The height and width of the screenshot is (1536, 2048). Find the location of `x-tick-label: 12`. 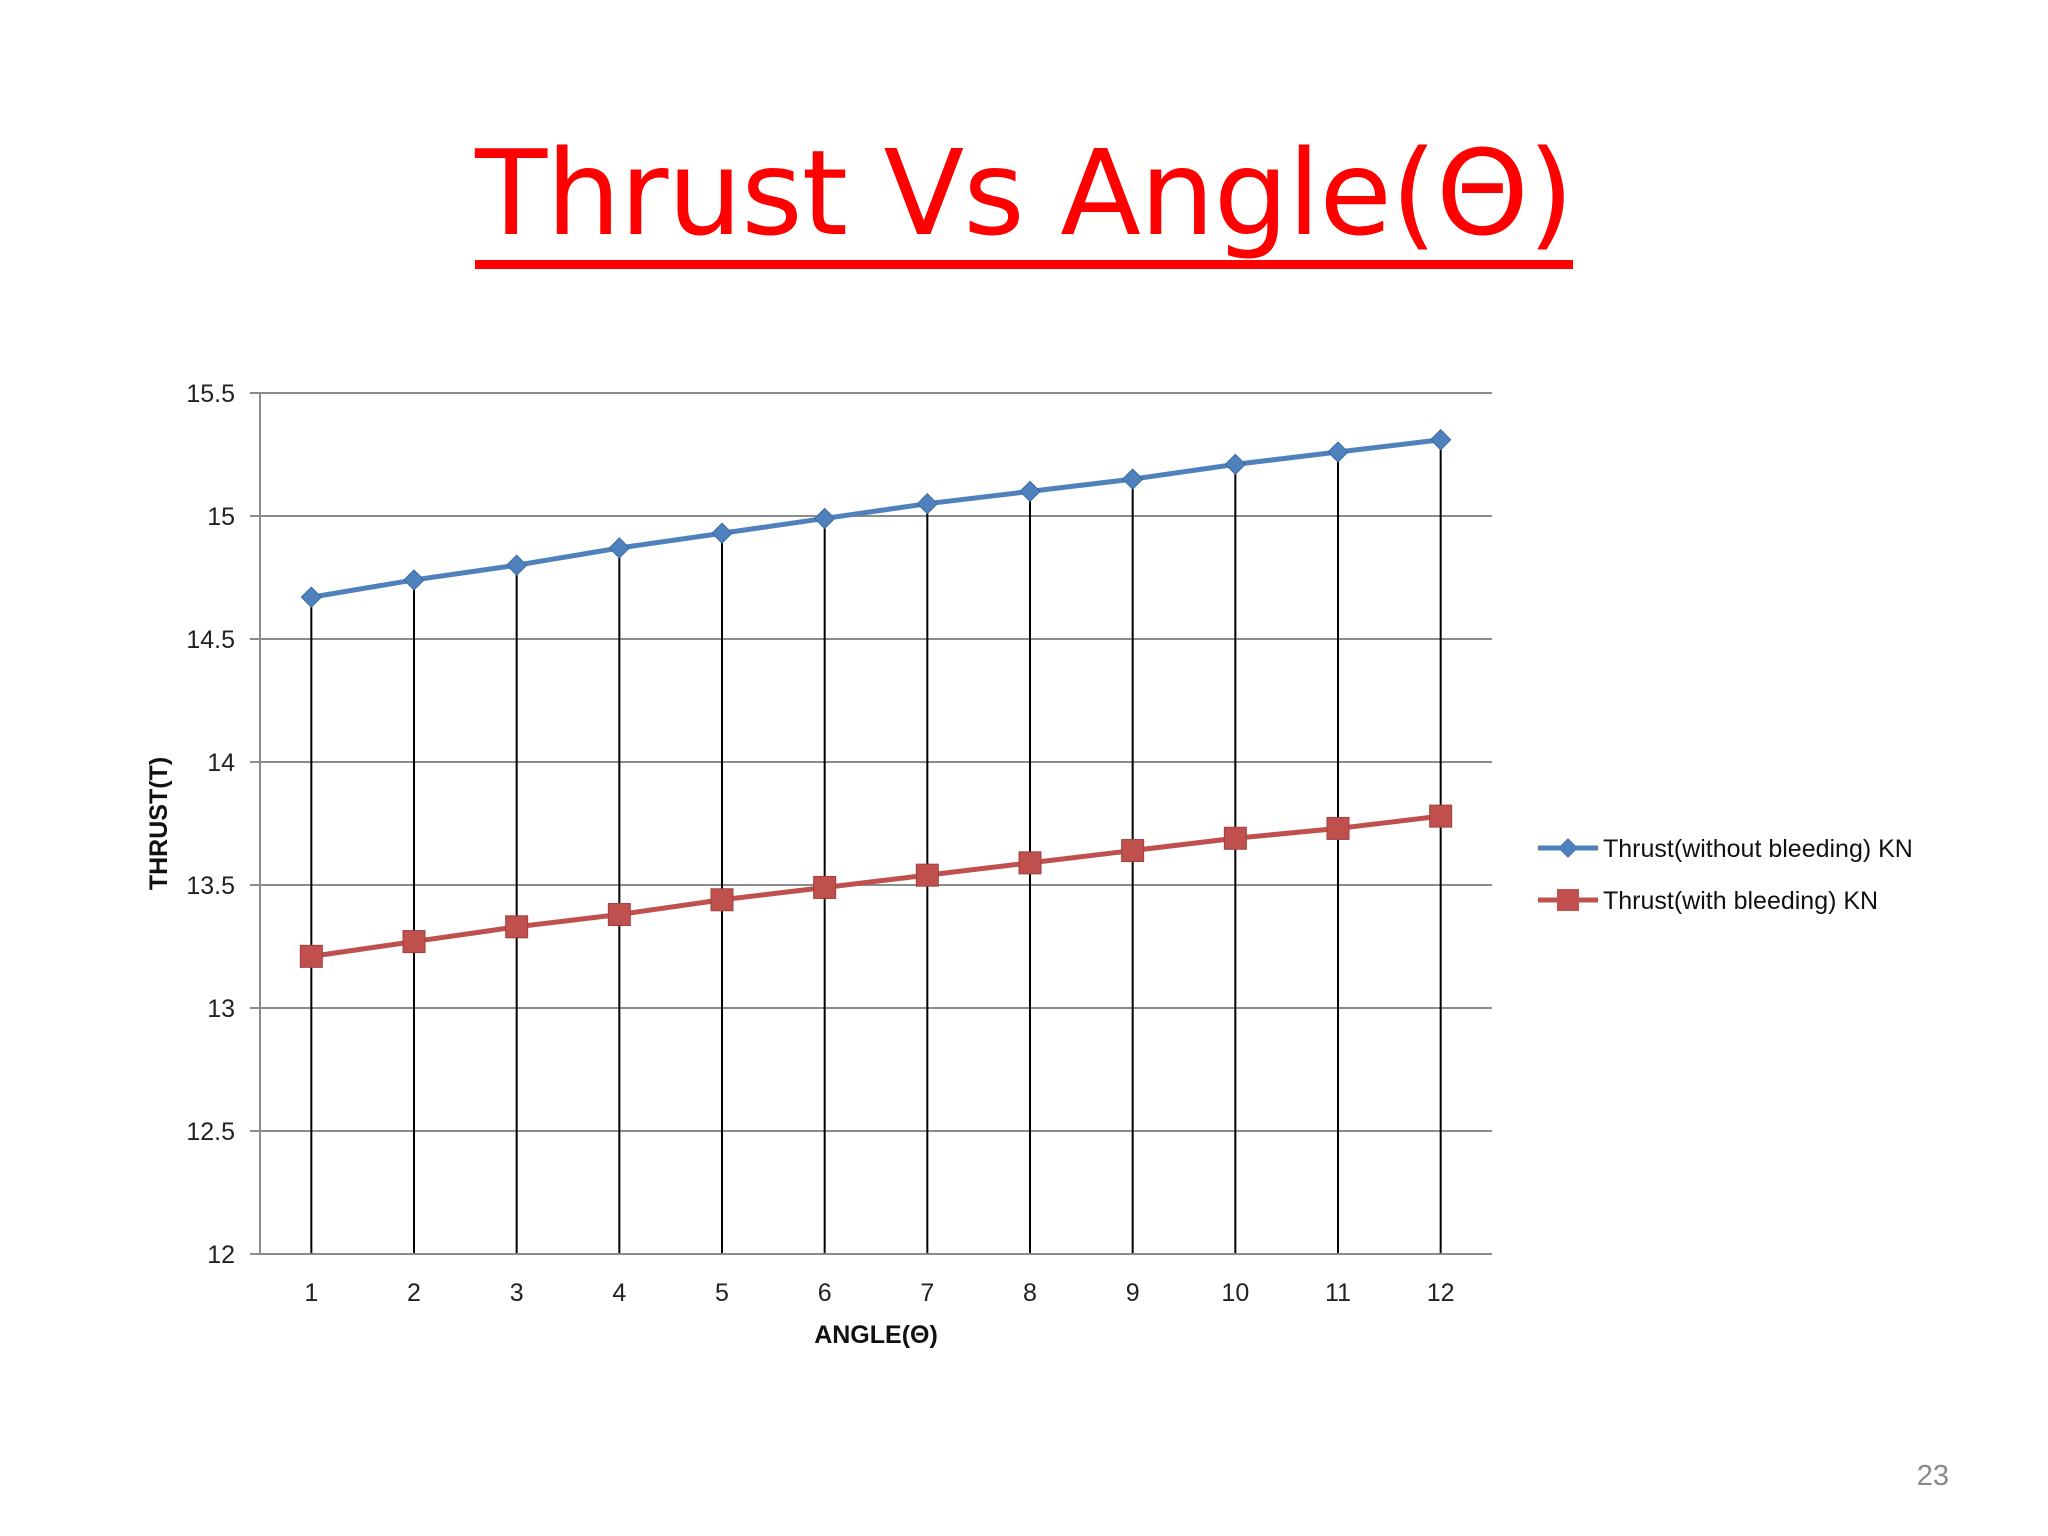

x-tick-label: 12 is located at coordinates (1441, 1293).